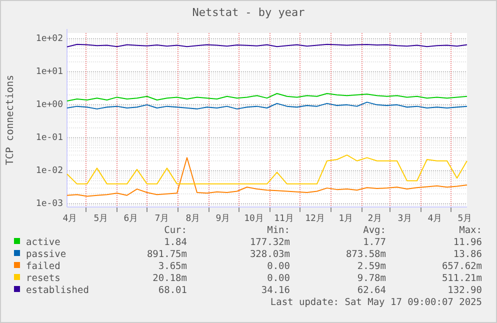 The width and height of the screenshot is (497, 323). I want to click on legend-label: failed, so click(43, 266).